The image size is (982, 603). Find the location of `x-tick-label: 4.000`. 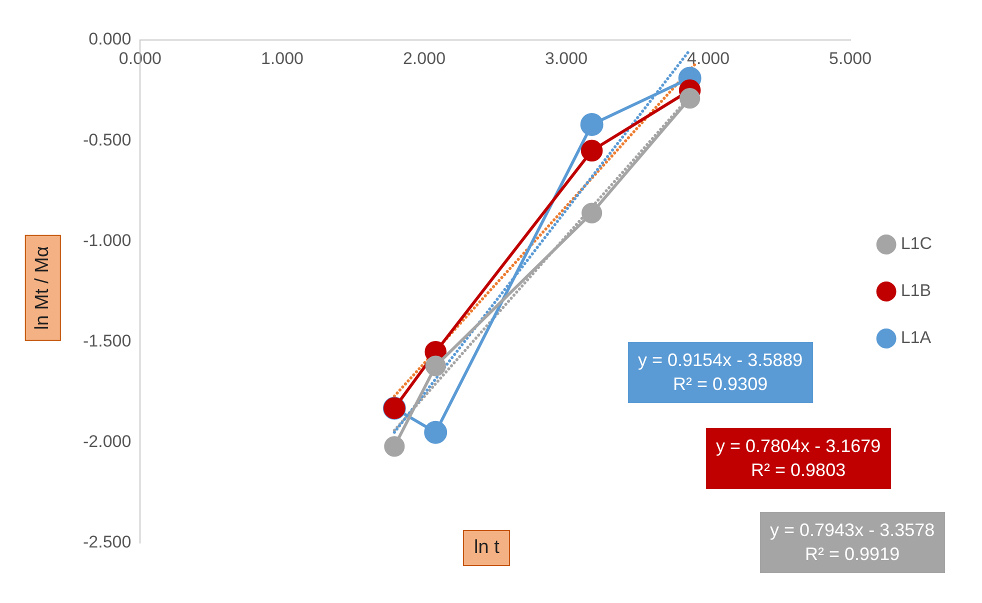

x-tick-label: 4.000 is located at coordinates (708, 58).